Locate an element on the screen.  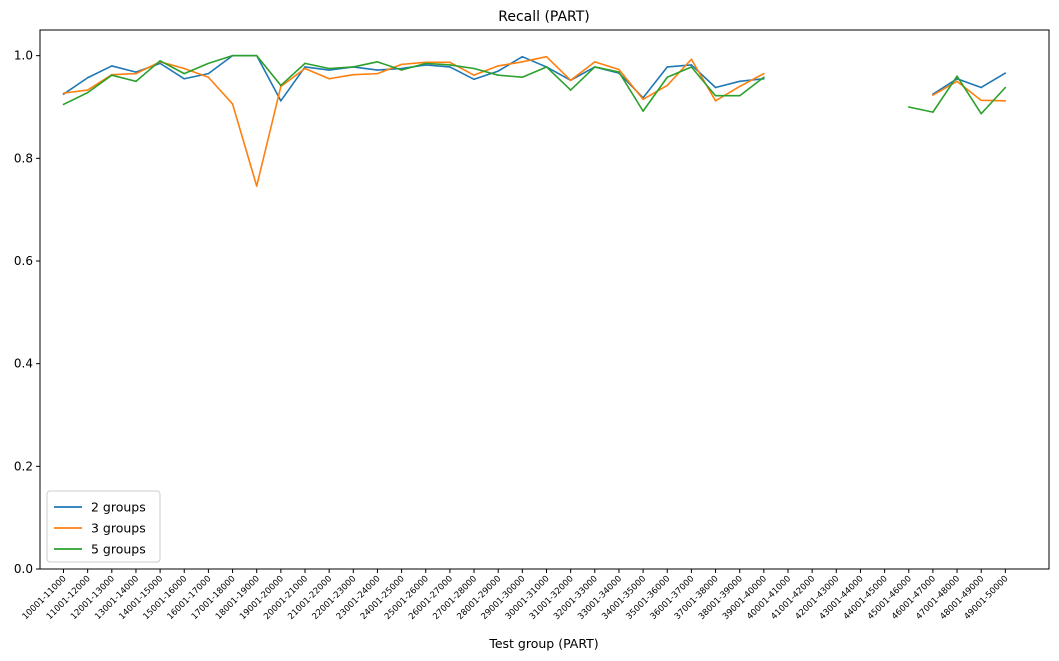
x-axis-label: Test group (PART) is located at coordinates (543, 643).